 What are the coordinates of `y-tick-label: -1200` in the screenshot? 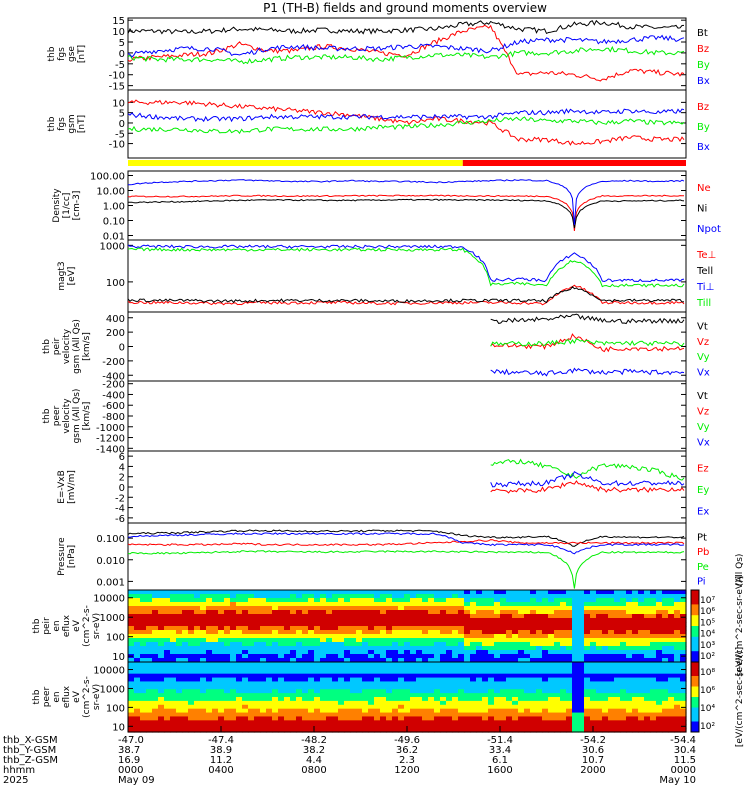 It's located at (110, 439).